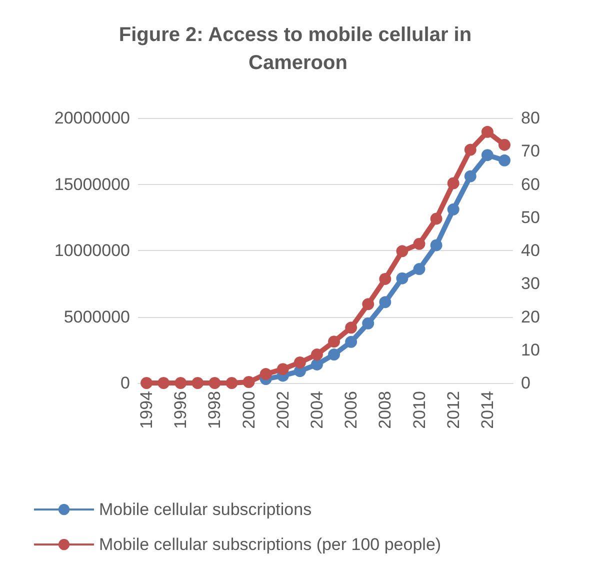 The height and width of the screenshot is (578, 597). Describe the element at coordinates (146, 410) in the screenshot. I see `x-tick-label: 1994` at that location.